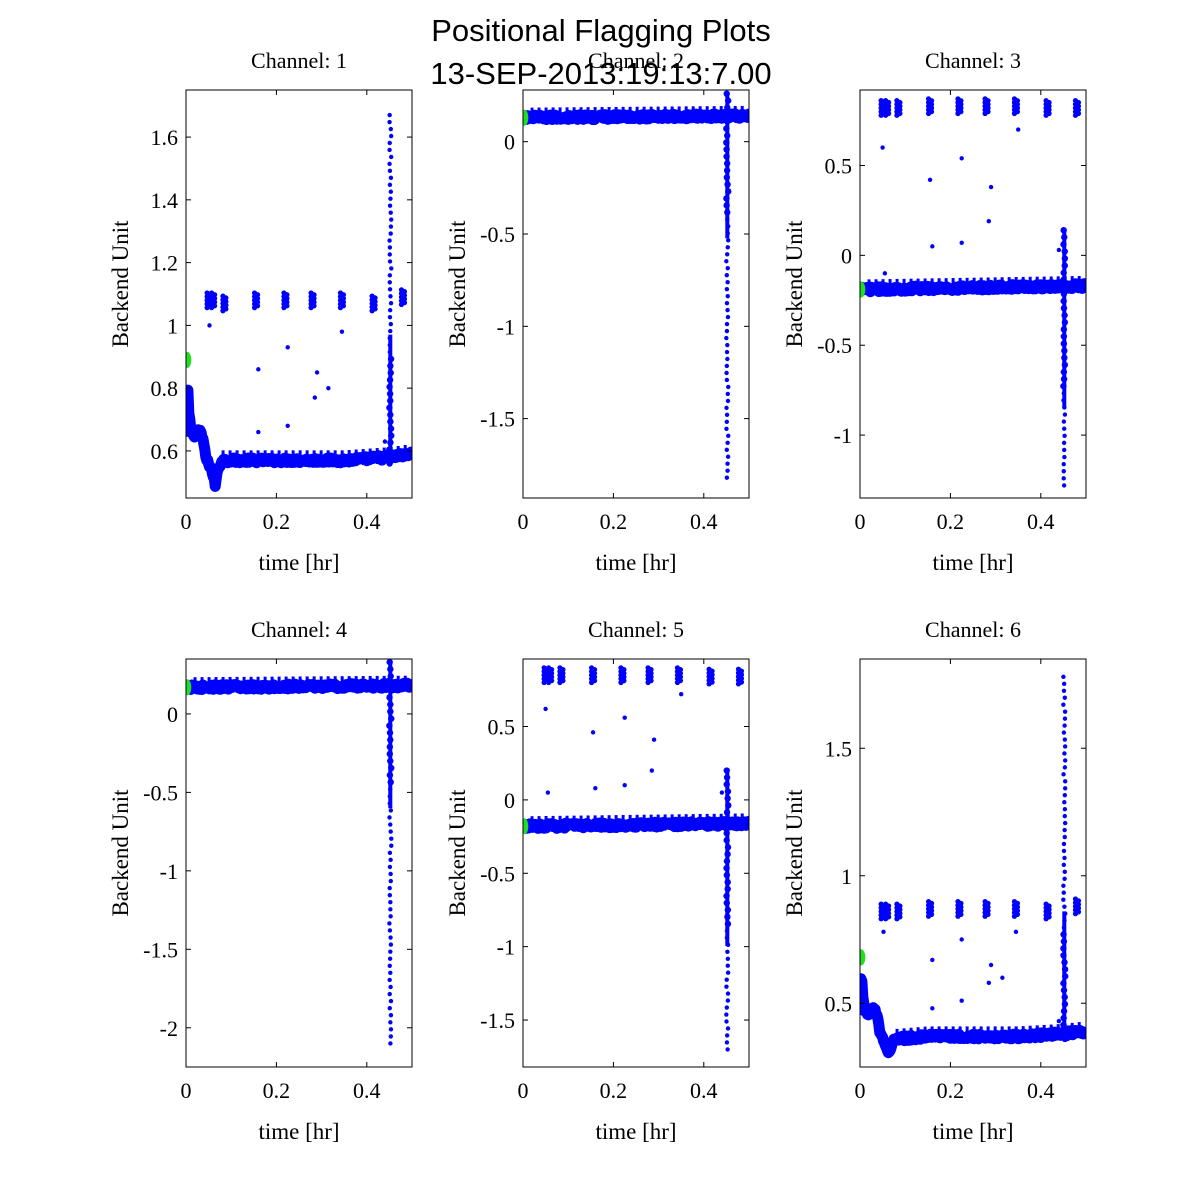 The height and width of the screenshot is (1200, 1200). What do you see at coordinates (160, 949) in the screenshot?
I see `y-tick-label: -1.5` at bounding box center [160, 949].